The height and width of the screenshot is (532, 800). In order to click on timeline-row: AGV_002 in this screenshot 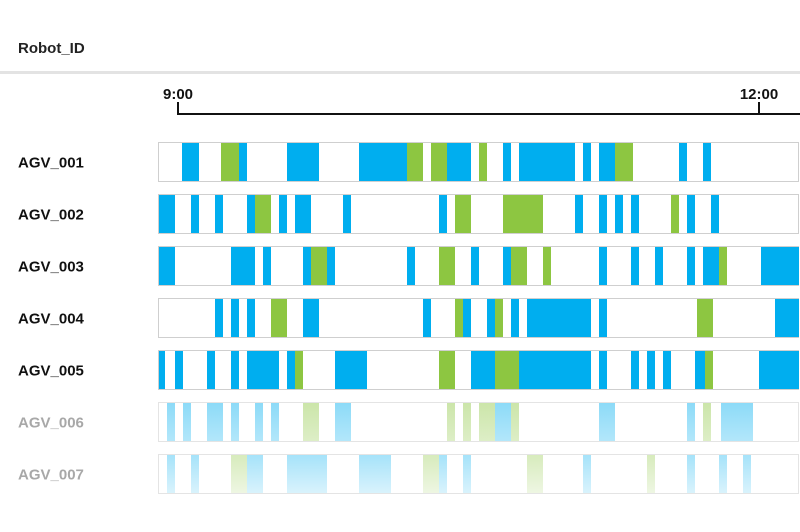, I will do `click(408, 214)`.